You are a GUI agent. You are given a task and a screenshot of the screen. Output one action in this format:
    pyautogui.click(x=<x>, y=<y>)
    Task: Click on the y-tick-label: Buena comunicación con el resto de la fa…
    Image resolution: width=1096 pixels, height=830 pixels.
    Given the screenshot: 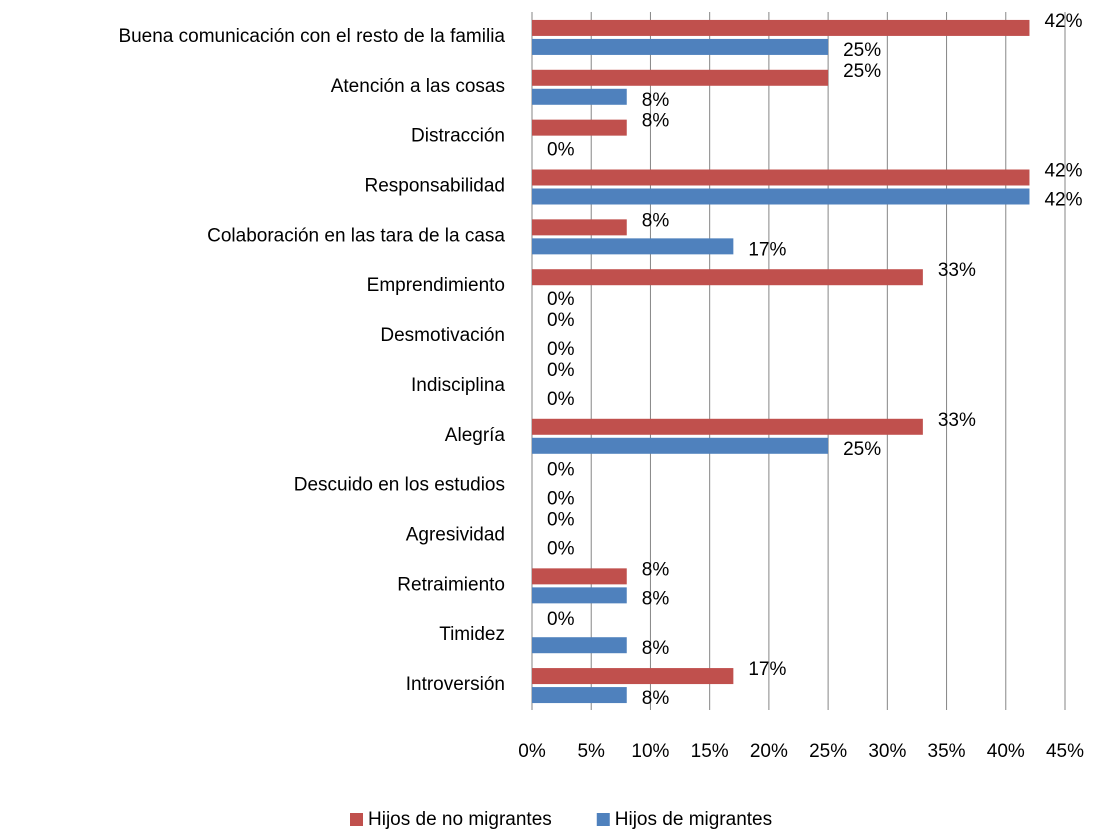 What is the action you would take?
    pyautogui.click(x=311, y=36)
    